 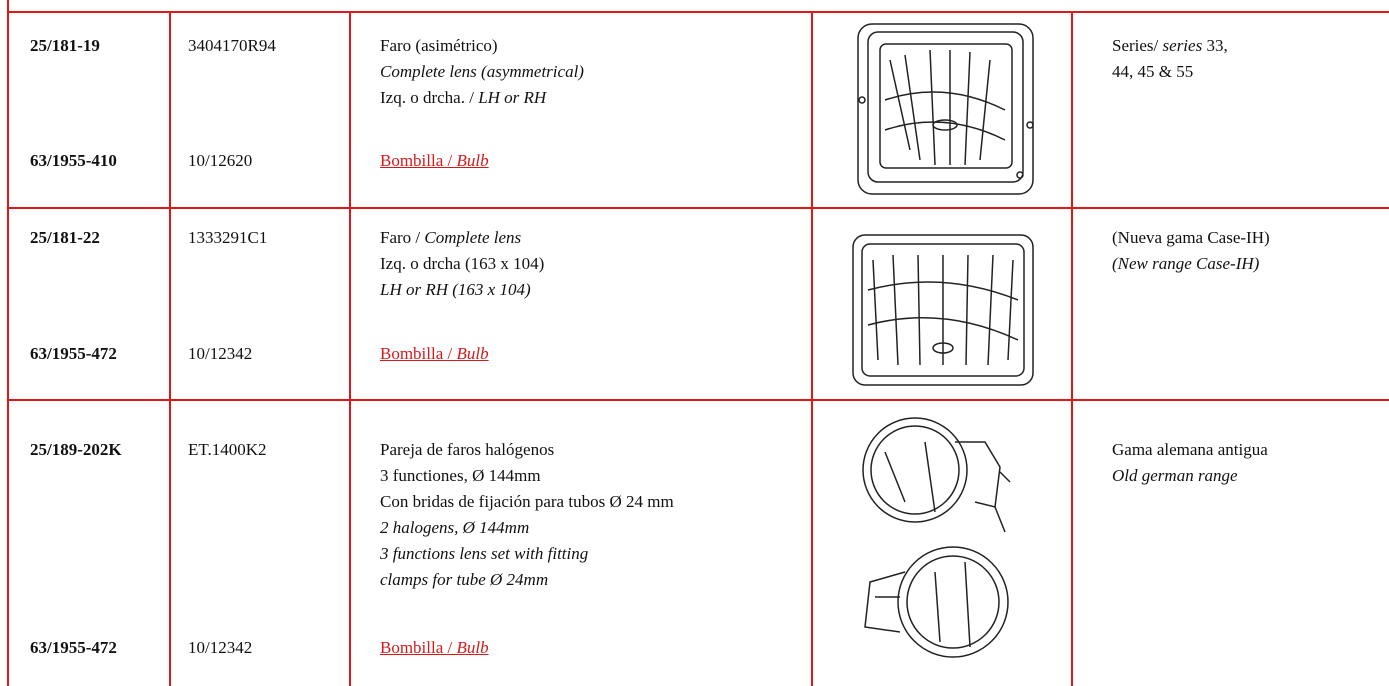 What do you see at coordinates (473, 237) in the screenshot?
I see `italic-text: Complete lens` at bounding box center [473, 237].